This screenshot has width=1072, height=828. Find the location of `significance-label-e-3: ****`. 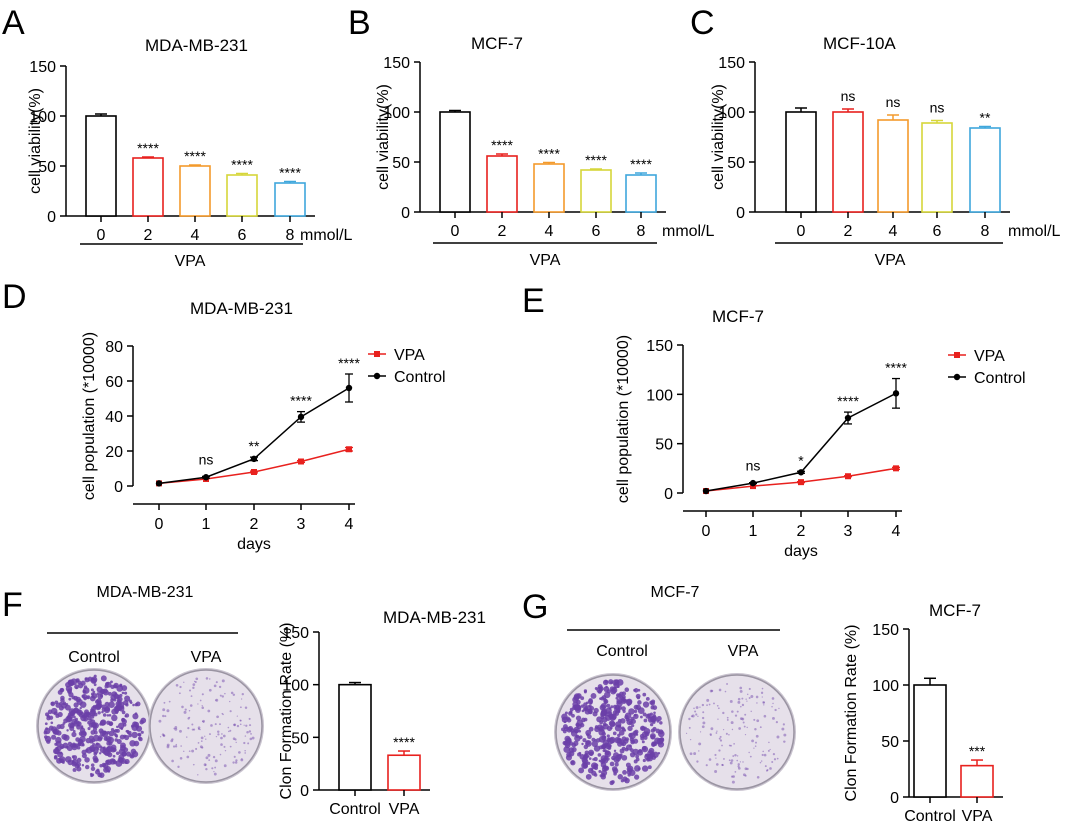

significance-label-e-3: **** is located at coordinates (848, 401).